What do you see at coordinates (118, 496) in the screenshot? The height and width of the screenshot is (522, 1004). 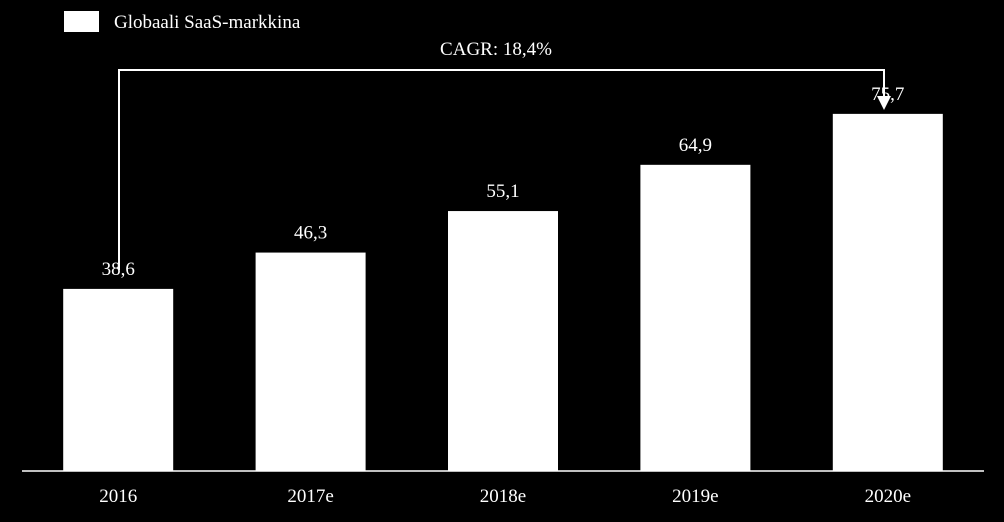 I see `x-tick-label-2016: 2016` at bounding box center [118, 496].